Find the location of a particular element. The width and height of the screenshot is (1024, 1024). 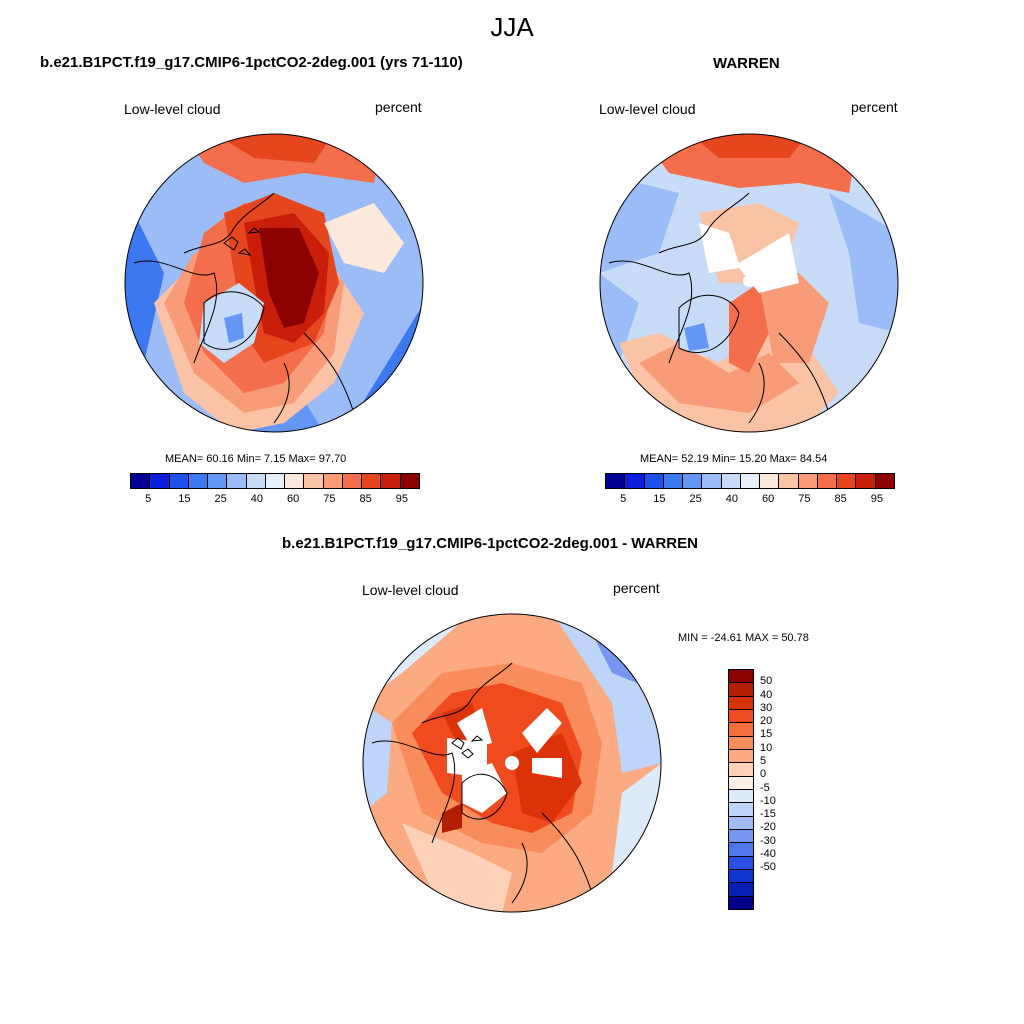

obs-polar-map is located at coordinates (749, 283).